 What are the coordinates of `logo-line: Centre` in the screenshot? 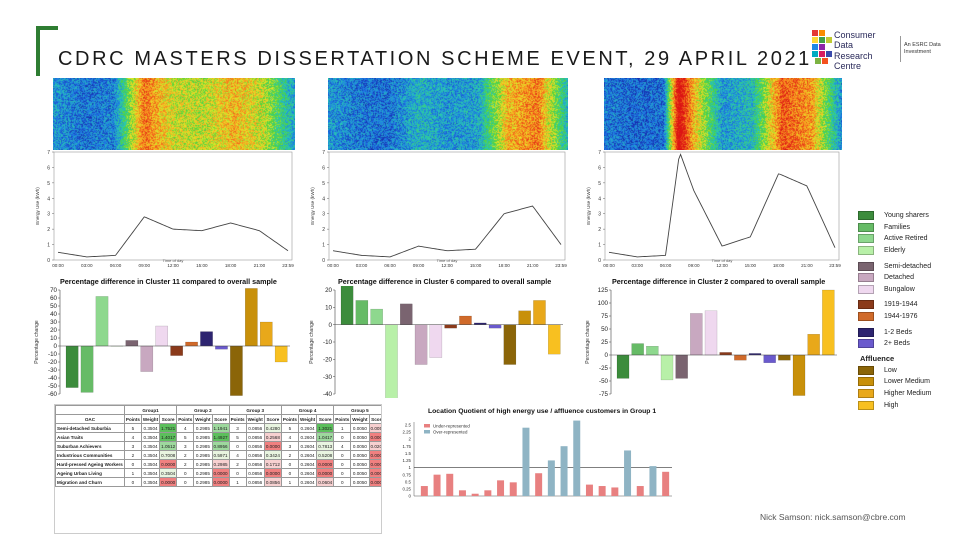 It's located at (848, 66).